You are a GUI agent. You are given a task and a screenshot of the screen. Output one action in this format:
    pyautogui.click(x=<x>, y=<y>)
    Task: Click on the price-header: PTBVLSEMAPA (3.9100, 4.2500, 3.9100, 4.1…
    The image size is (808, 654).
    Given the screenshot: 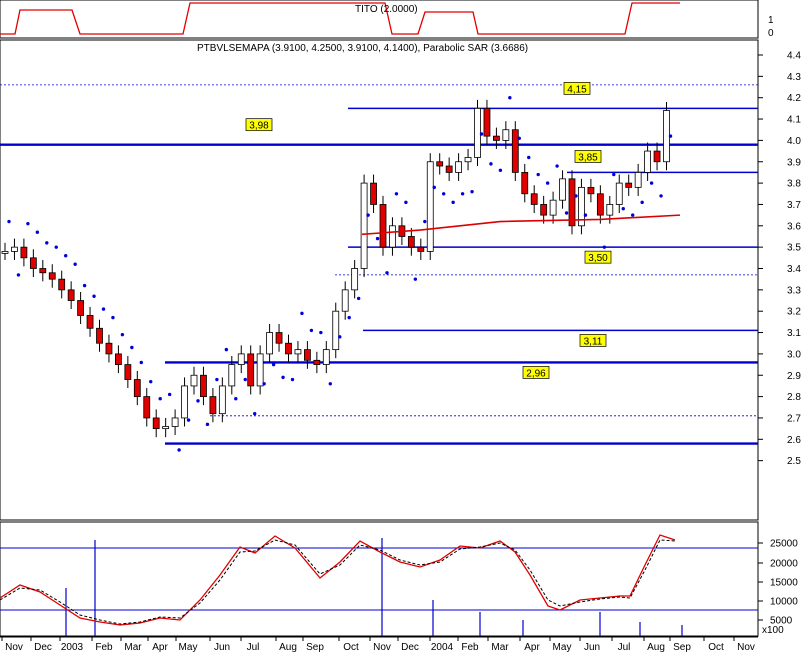 What is the action you would take?
    pyautogui.click(x=362, y=48)
    